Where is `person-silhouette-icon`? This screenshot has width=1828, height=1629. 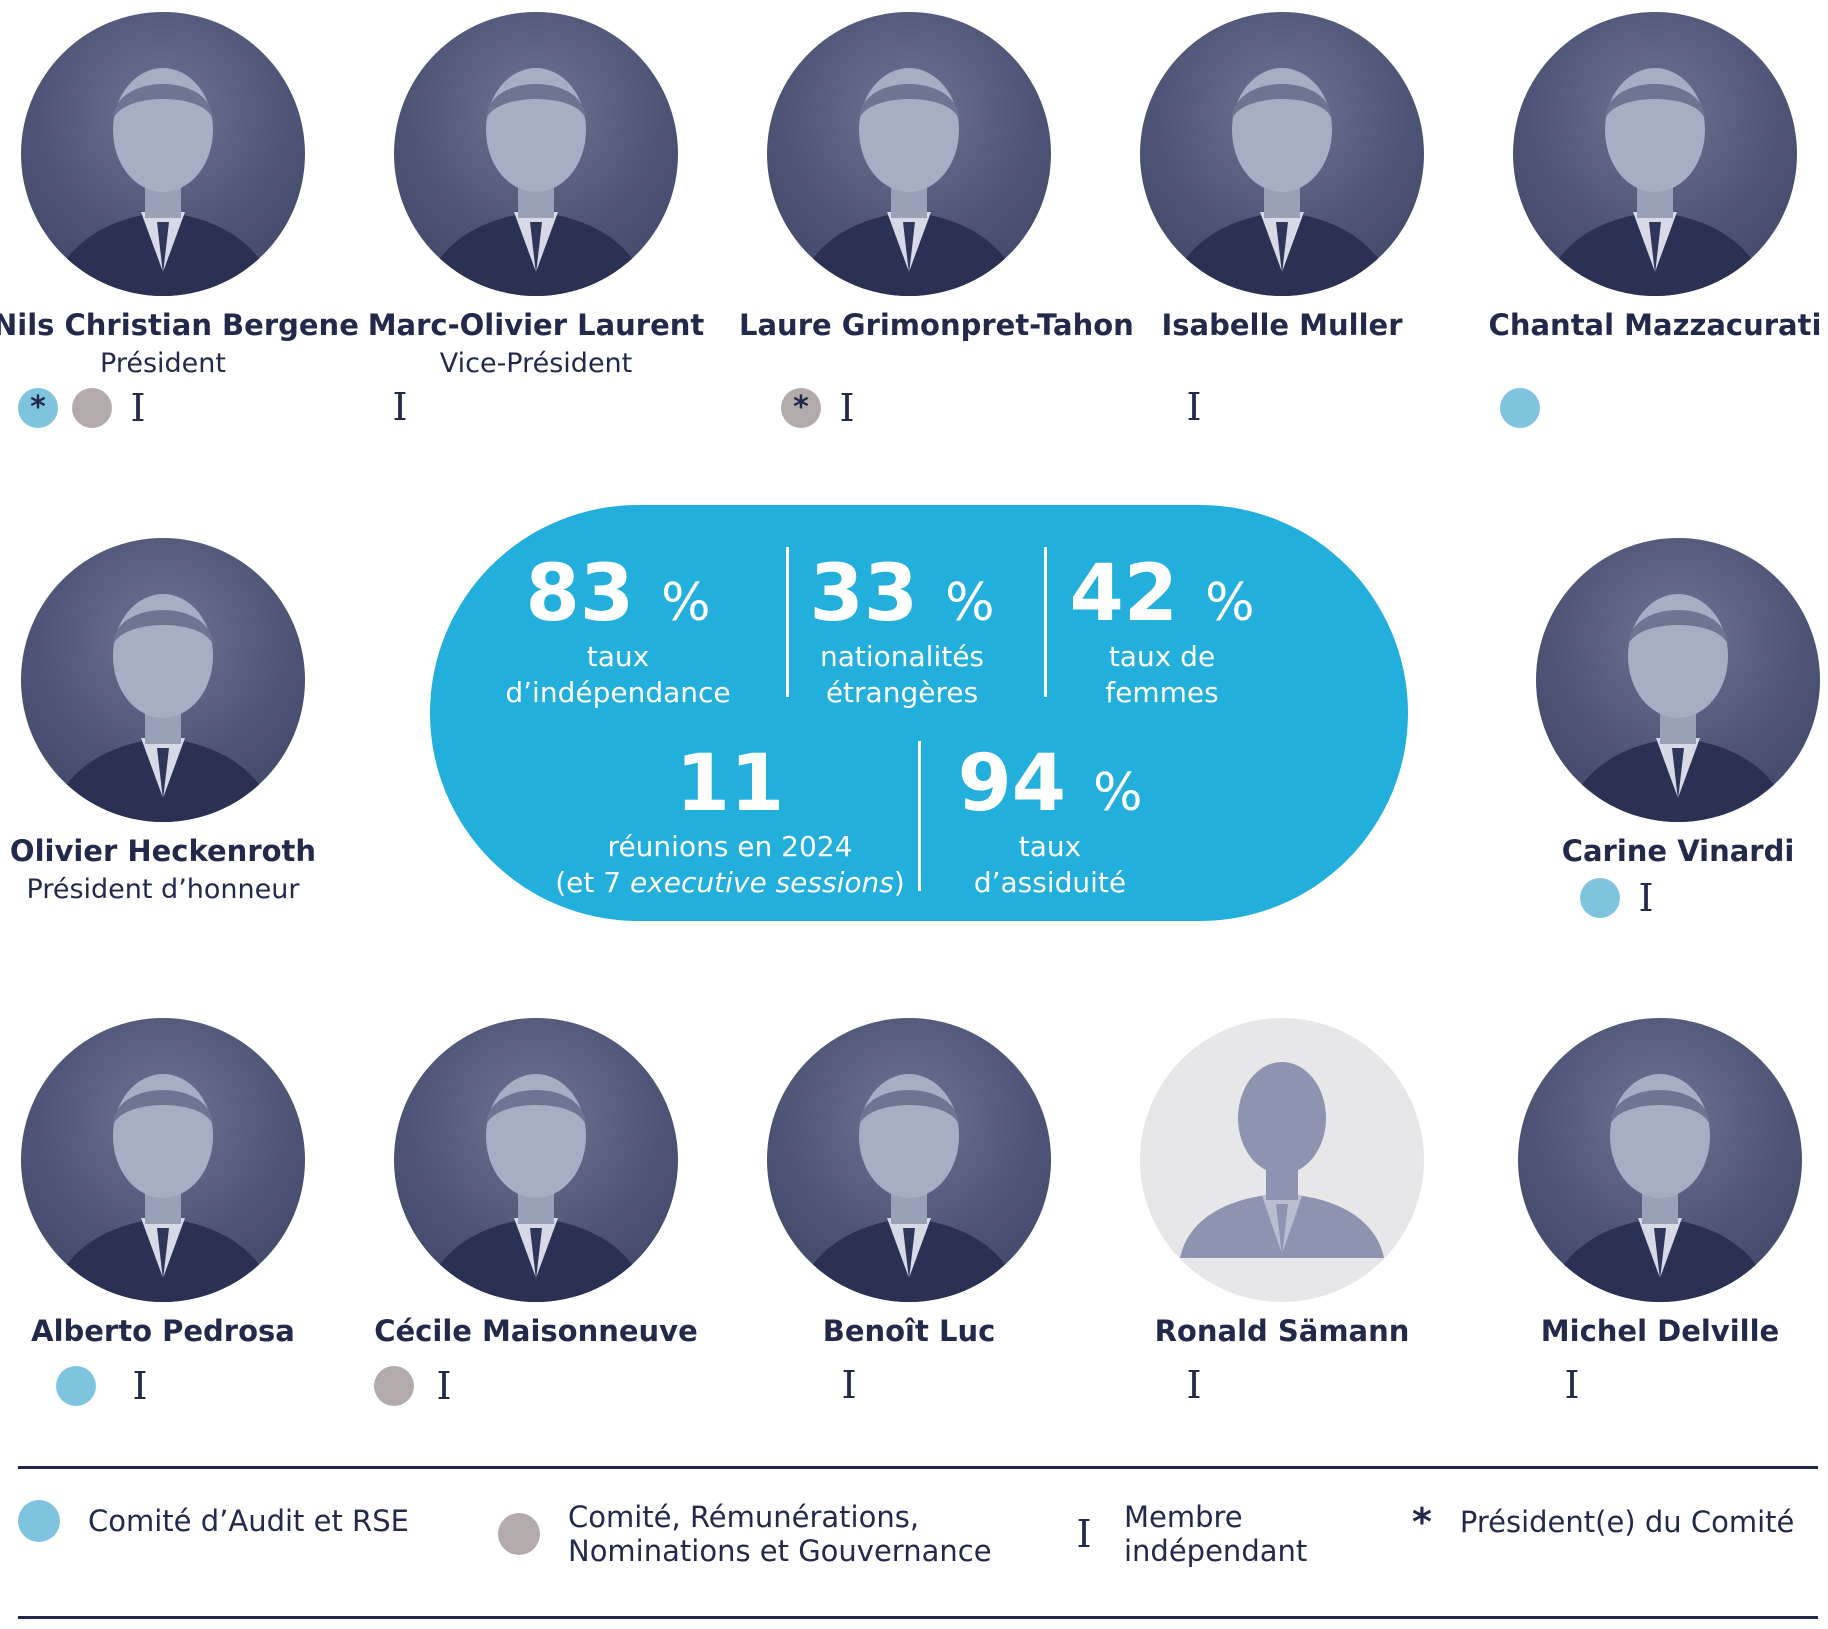 person-silhouette-icon is located at coordinates (1282, 1160).